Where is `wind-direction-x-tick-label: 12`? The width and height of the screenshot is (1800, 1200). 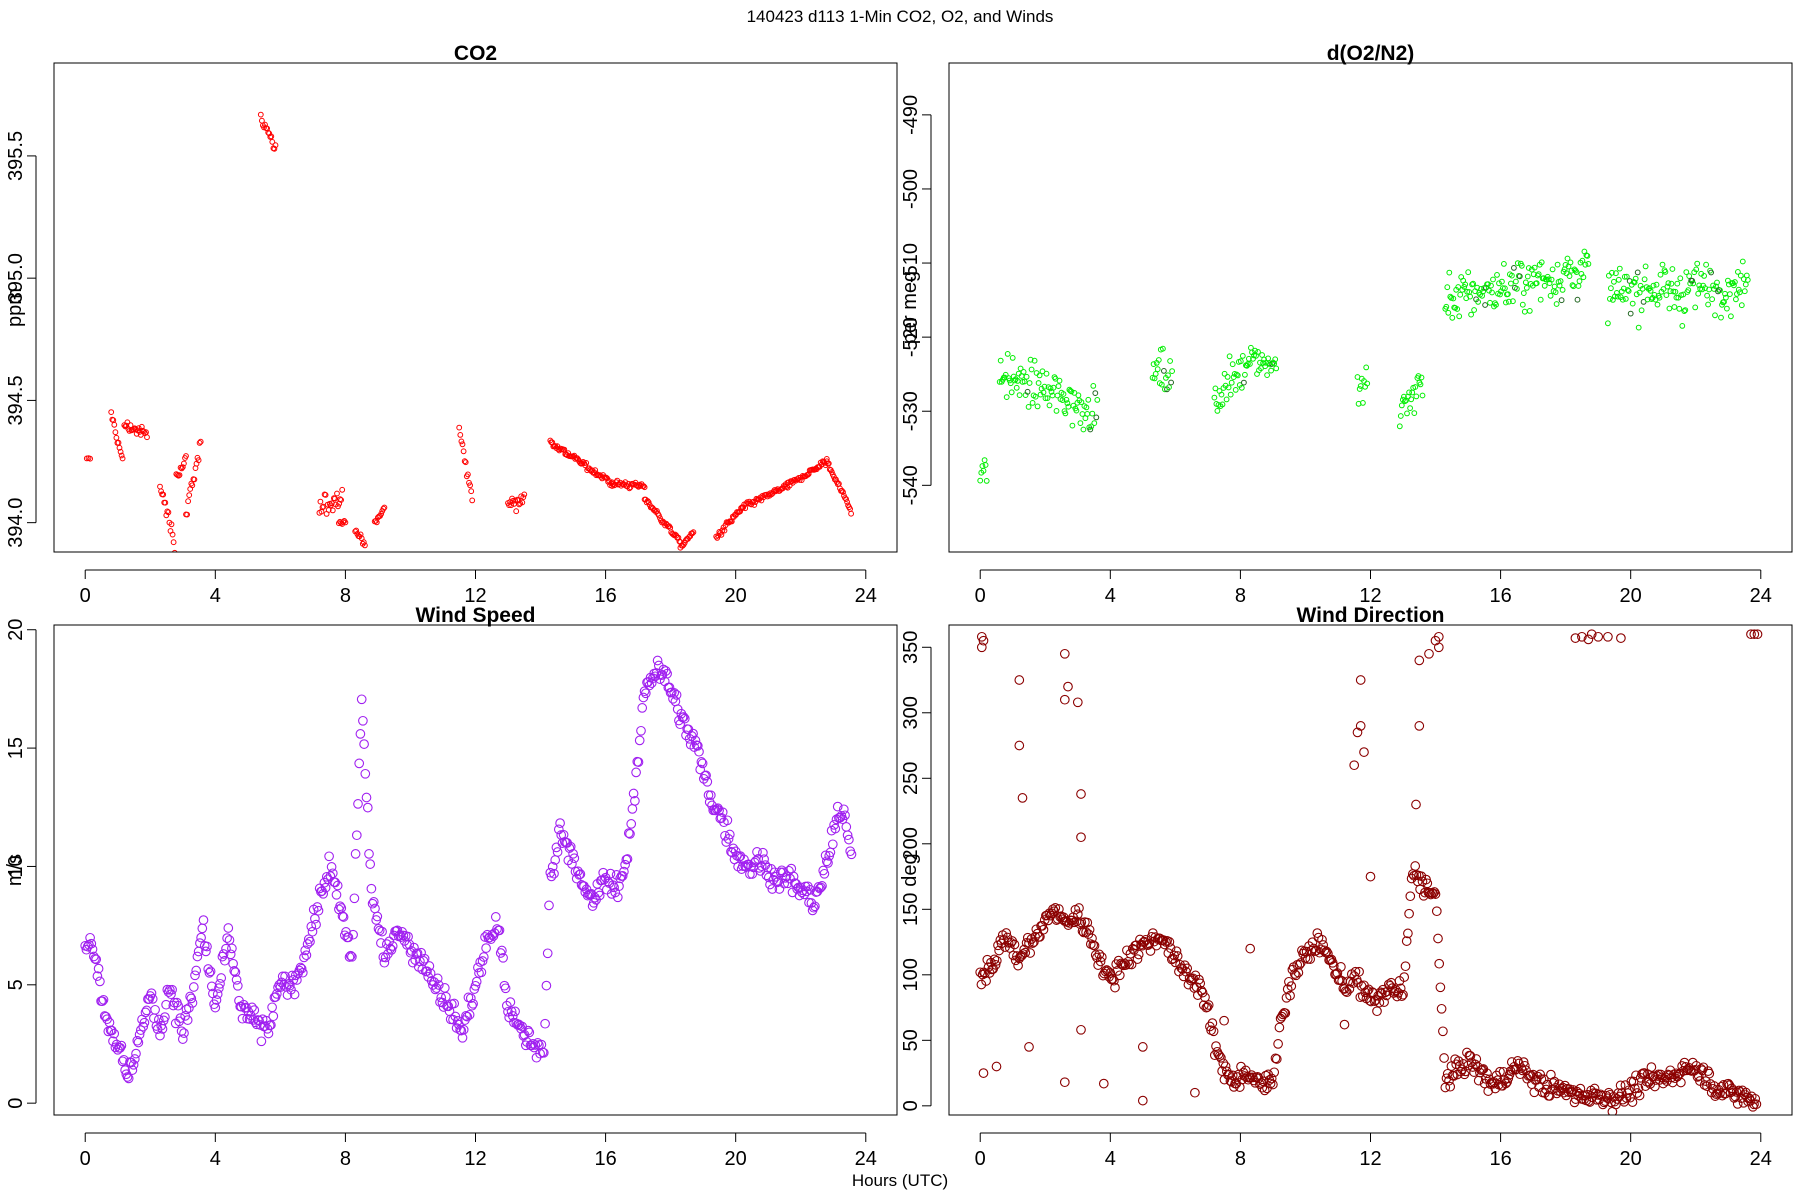
wind-direction-x-tick-label: 12 is located at coordinates (1370, 1159).